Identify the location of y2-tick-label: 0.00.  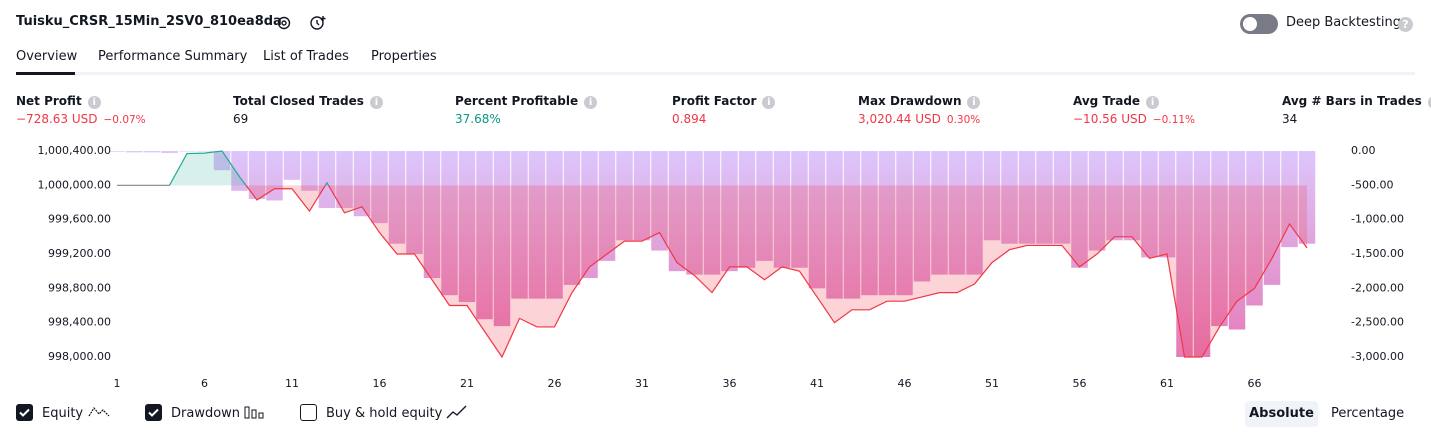
(1363, 150).